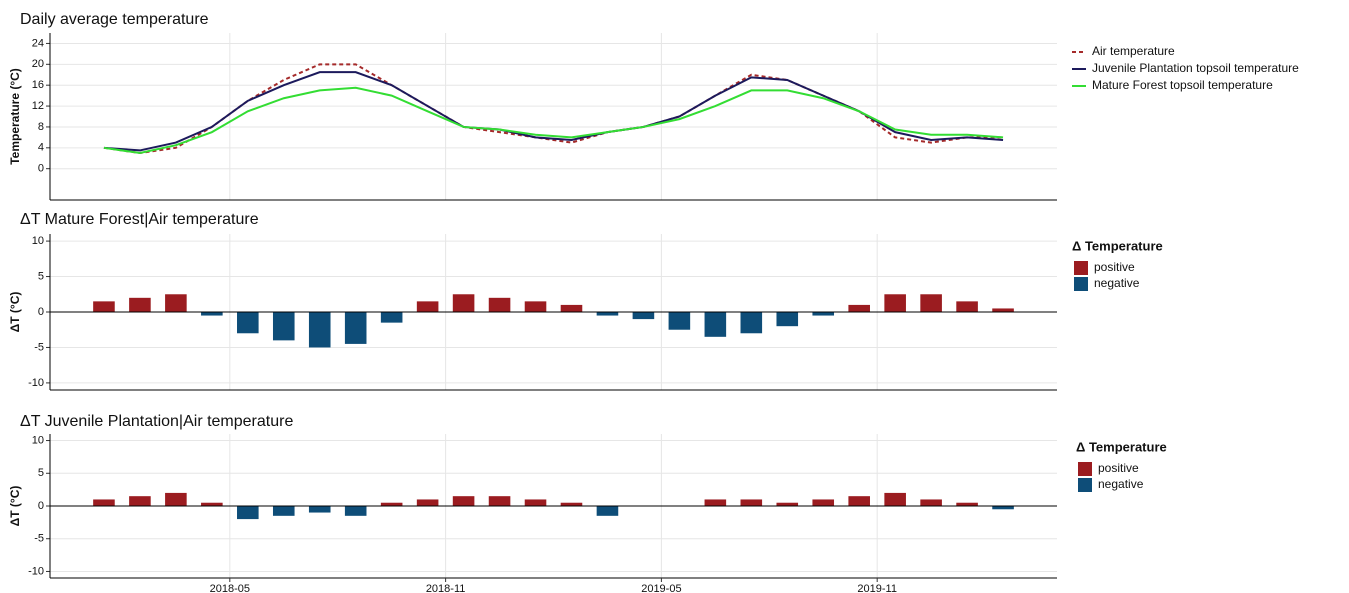  Describe the element at coordinates (1133, 51) in the screenshot. I see `legend-label: Air temperature` at that location.